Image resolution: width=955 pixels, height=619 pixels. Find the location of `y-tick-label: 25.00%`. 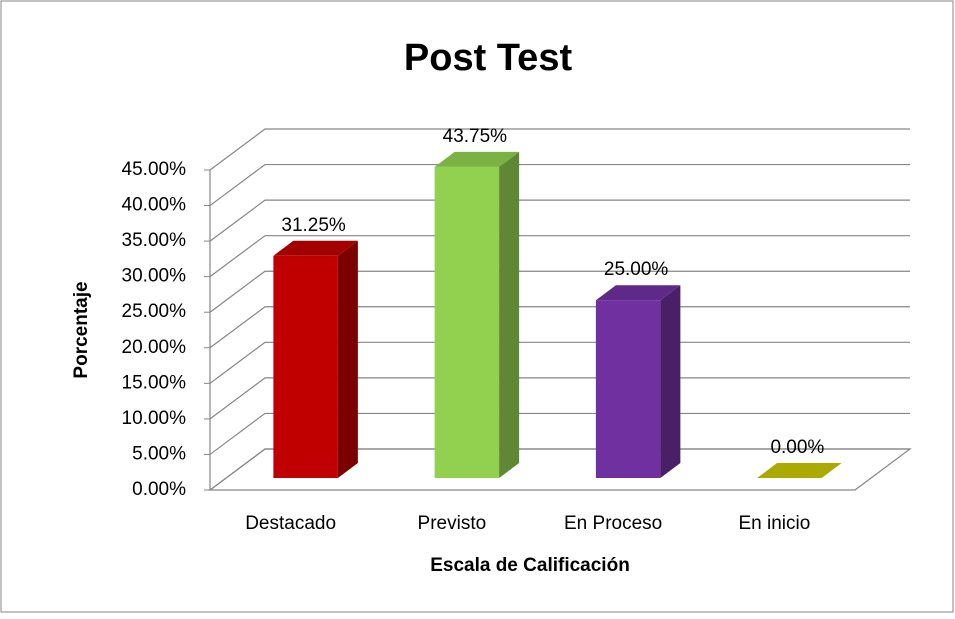

y-tick-label: 25.00% is located at coordinates (154, 311).